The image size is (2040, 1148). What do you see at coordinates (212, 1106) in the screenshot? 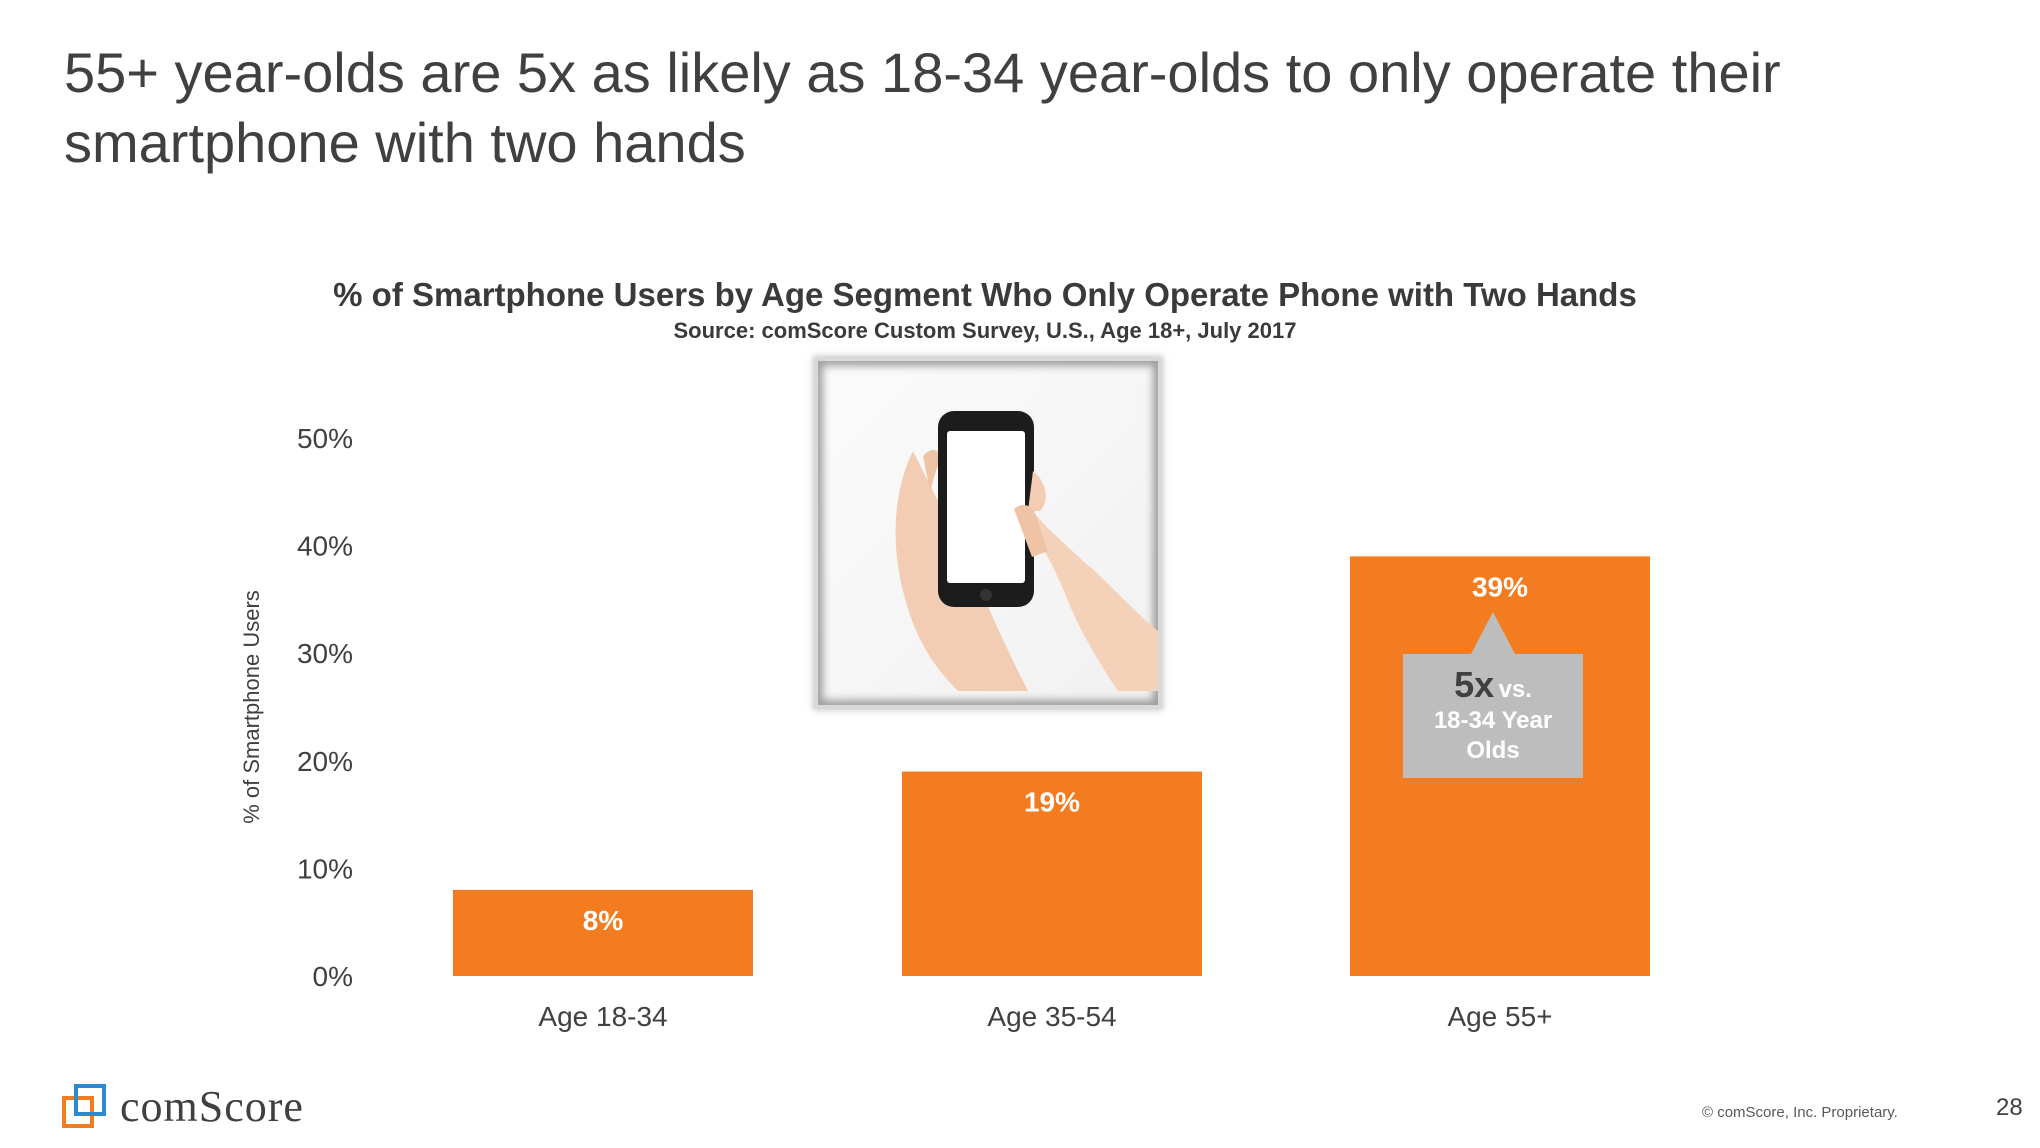
I see `logo-text: comScore` at bounding box center [212, 1106].